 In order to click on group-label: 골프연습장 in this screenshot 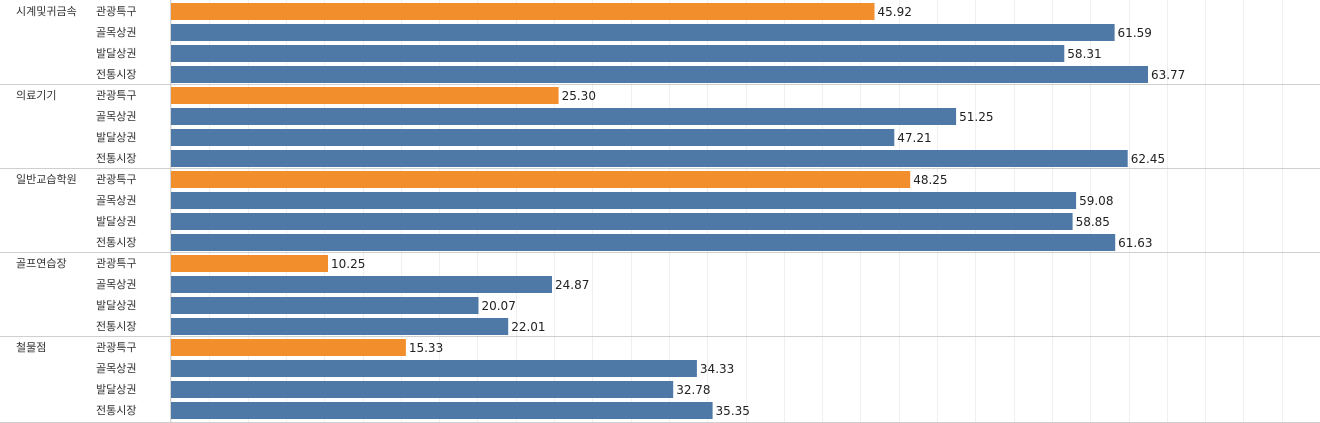, I will do `click(41, 263)`.